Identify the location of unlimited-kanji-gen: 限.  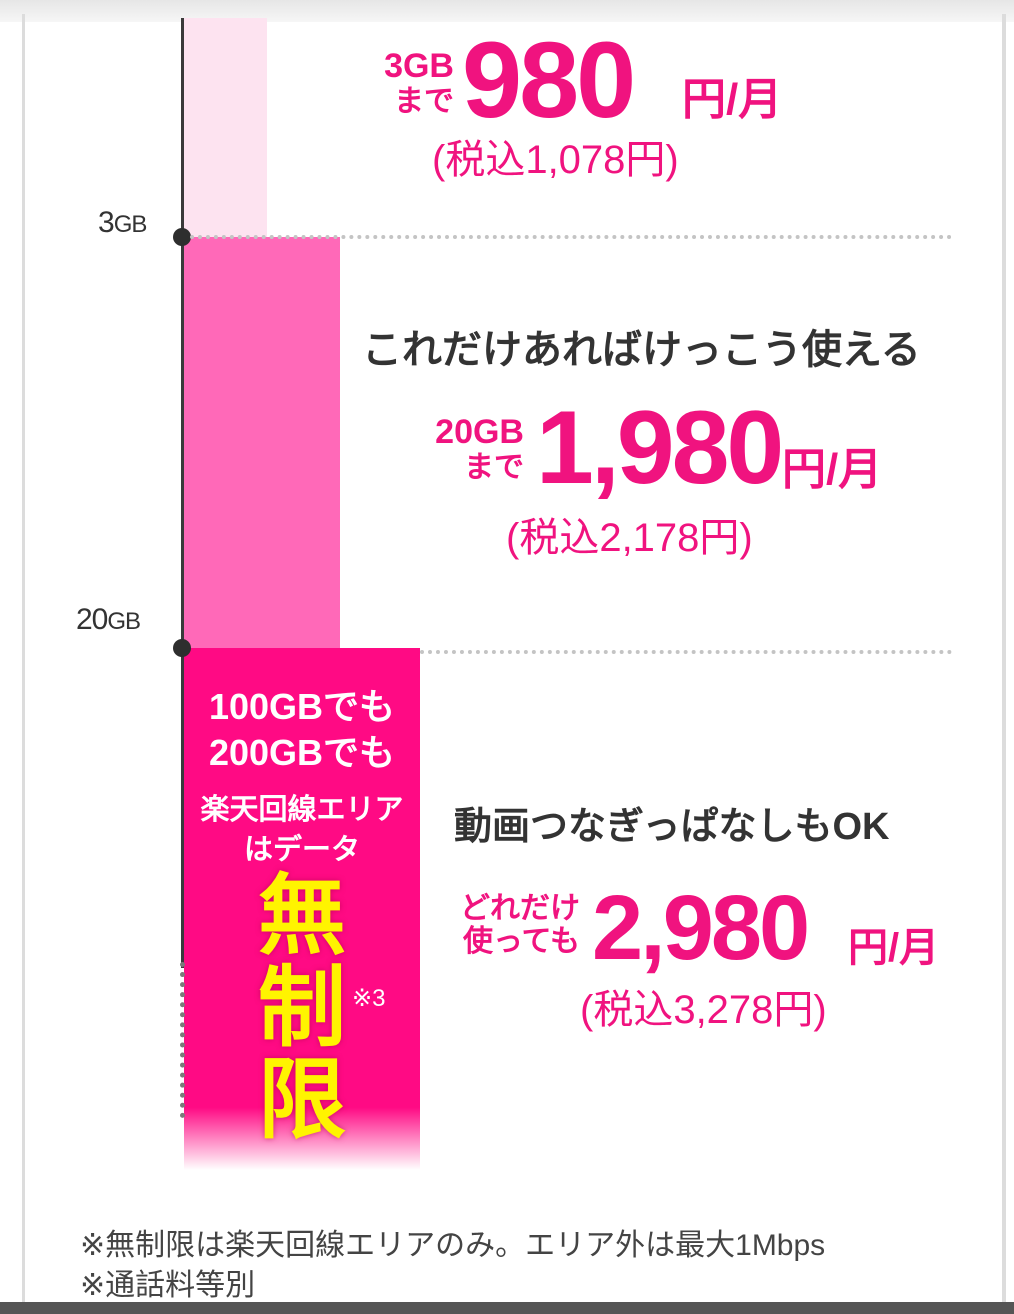
(302, 1099).